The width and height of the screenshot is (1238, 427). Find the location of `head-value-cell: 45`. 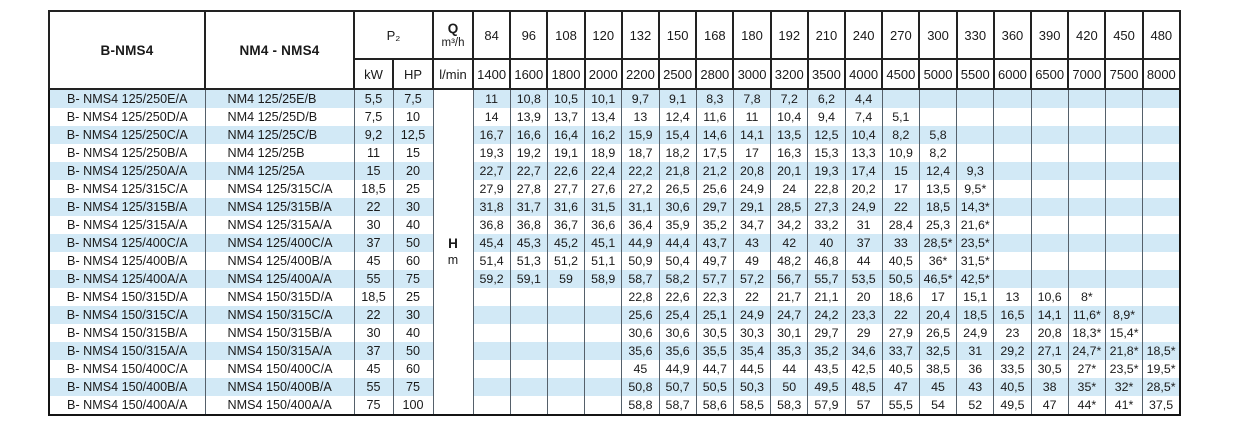

head-value-cell: 45 is located at coordinates (640, 369).